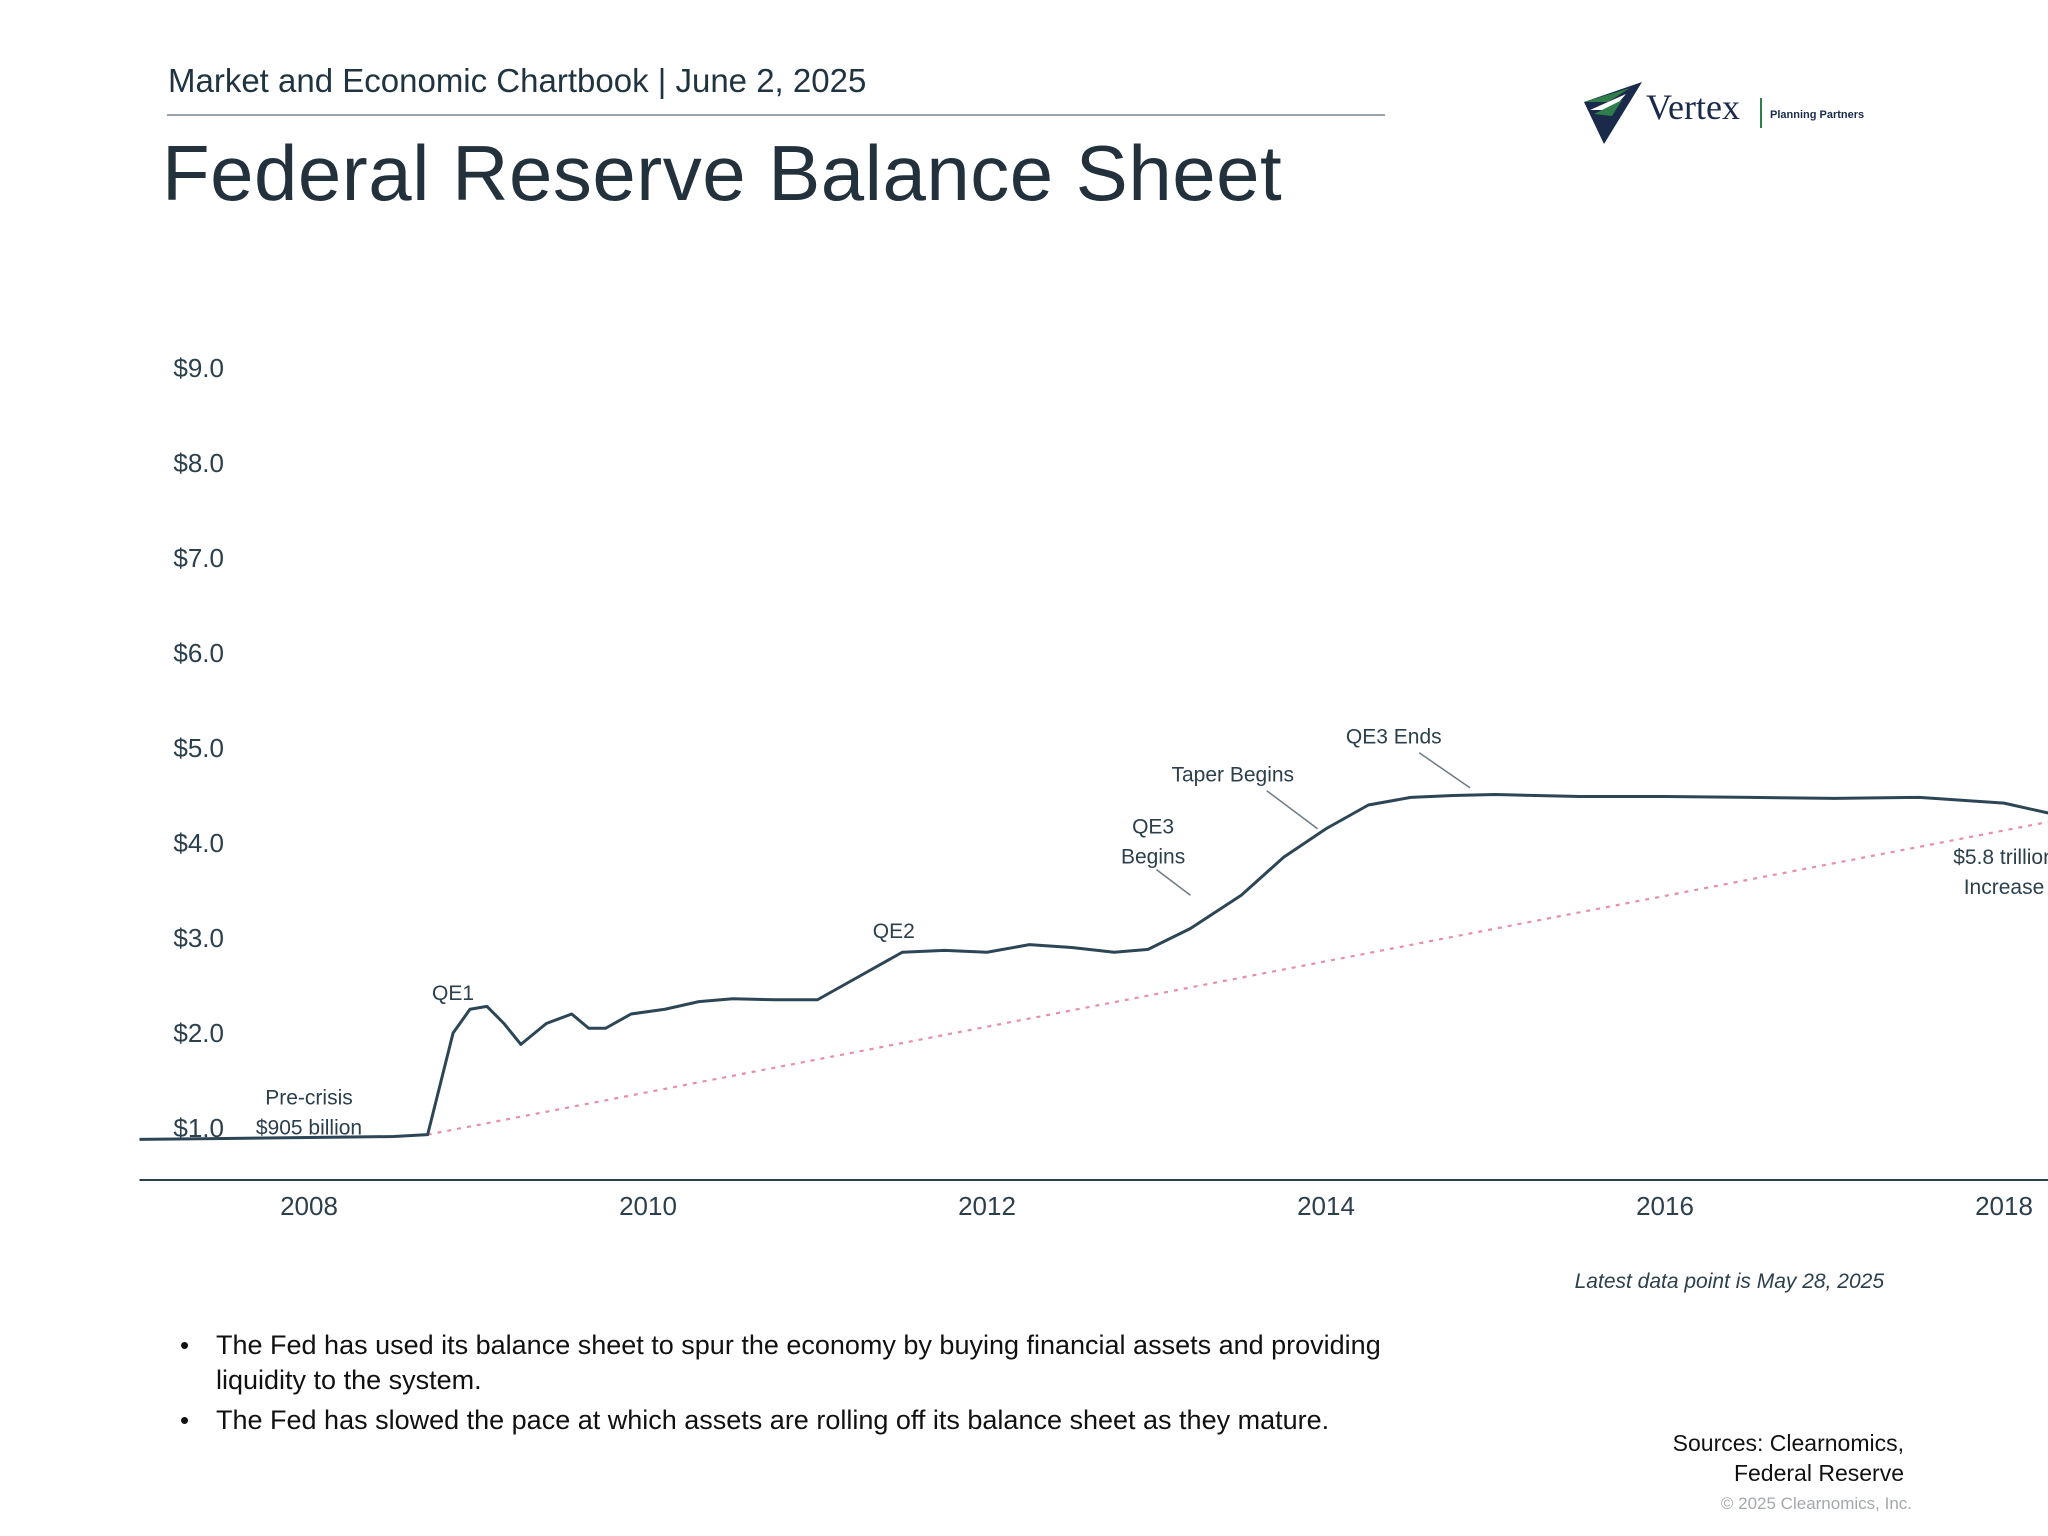  I want to click on y-tick-label-7: $8.0, so click(198, 463).